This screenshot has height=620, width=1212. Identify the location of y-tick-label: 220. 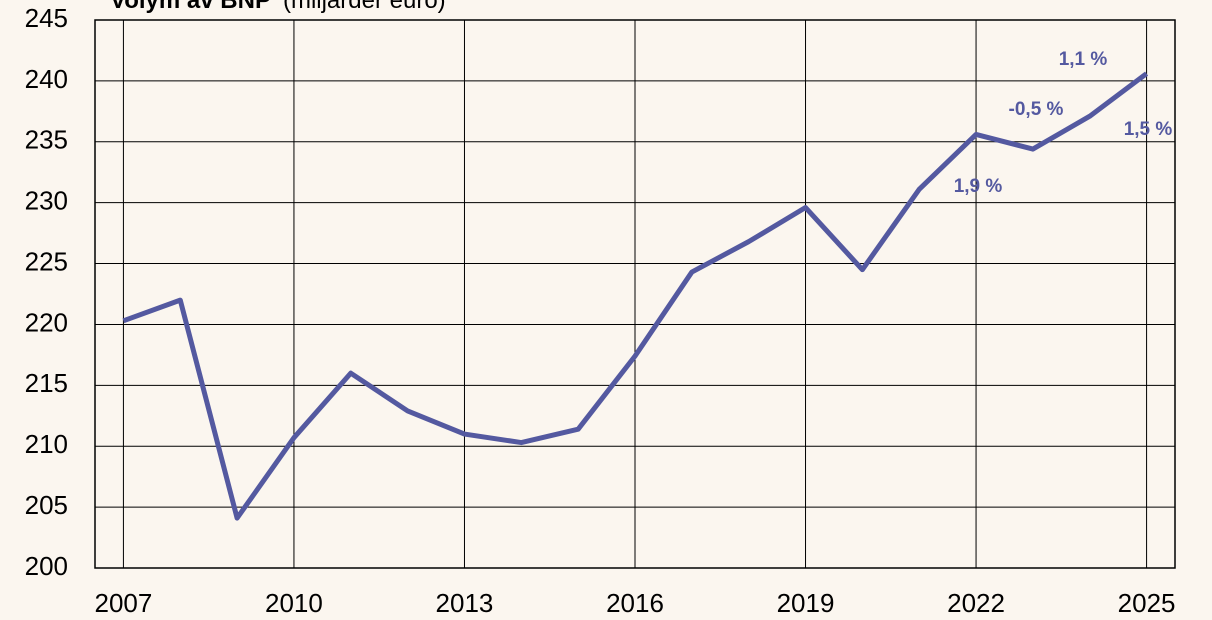
(46, 322).